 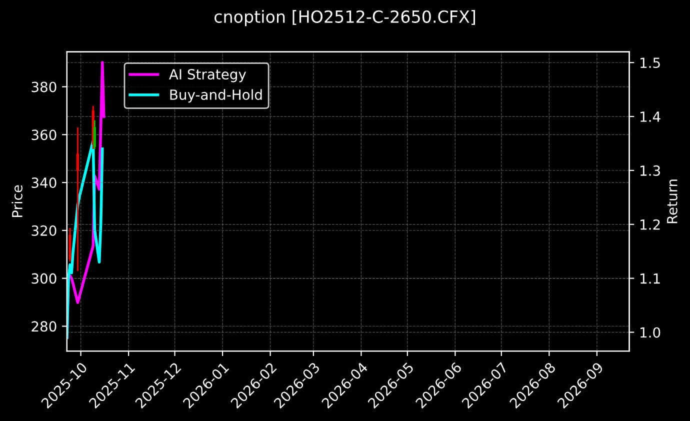 I want to click on y2-tick-label: 1.2, so click(x=650, y=224).